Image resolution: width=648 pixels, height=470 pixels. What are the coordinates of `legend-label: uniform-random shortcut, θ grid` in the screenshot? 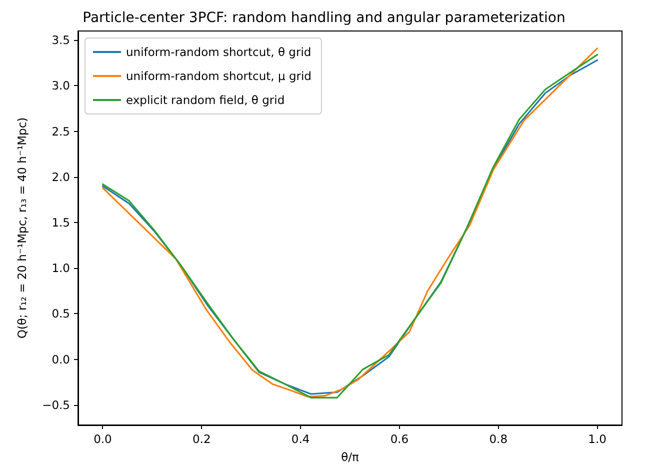 It's located at (219, 52).